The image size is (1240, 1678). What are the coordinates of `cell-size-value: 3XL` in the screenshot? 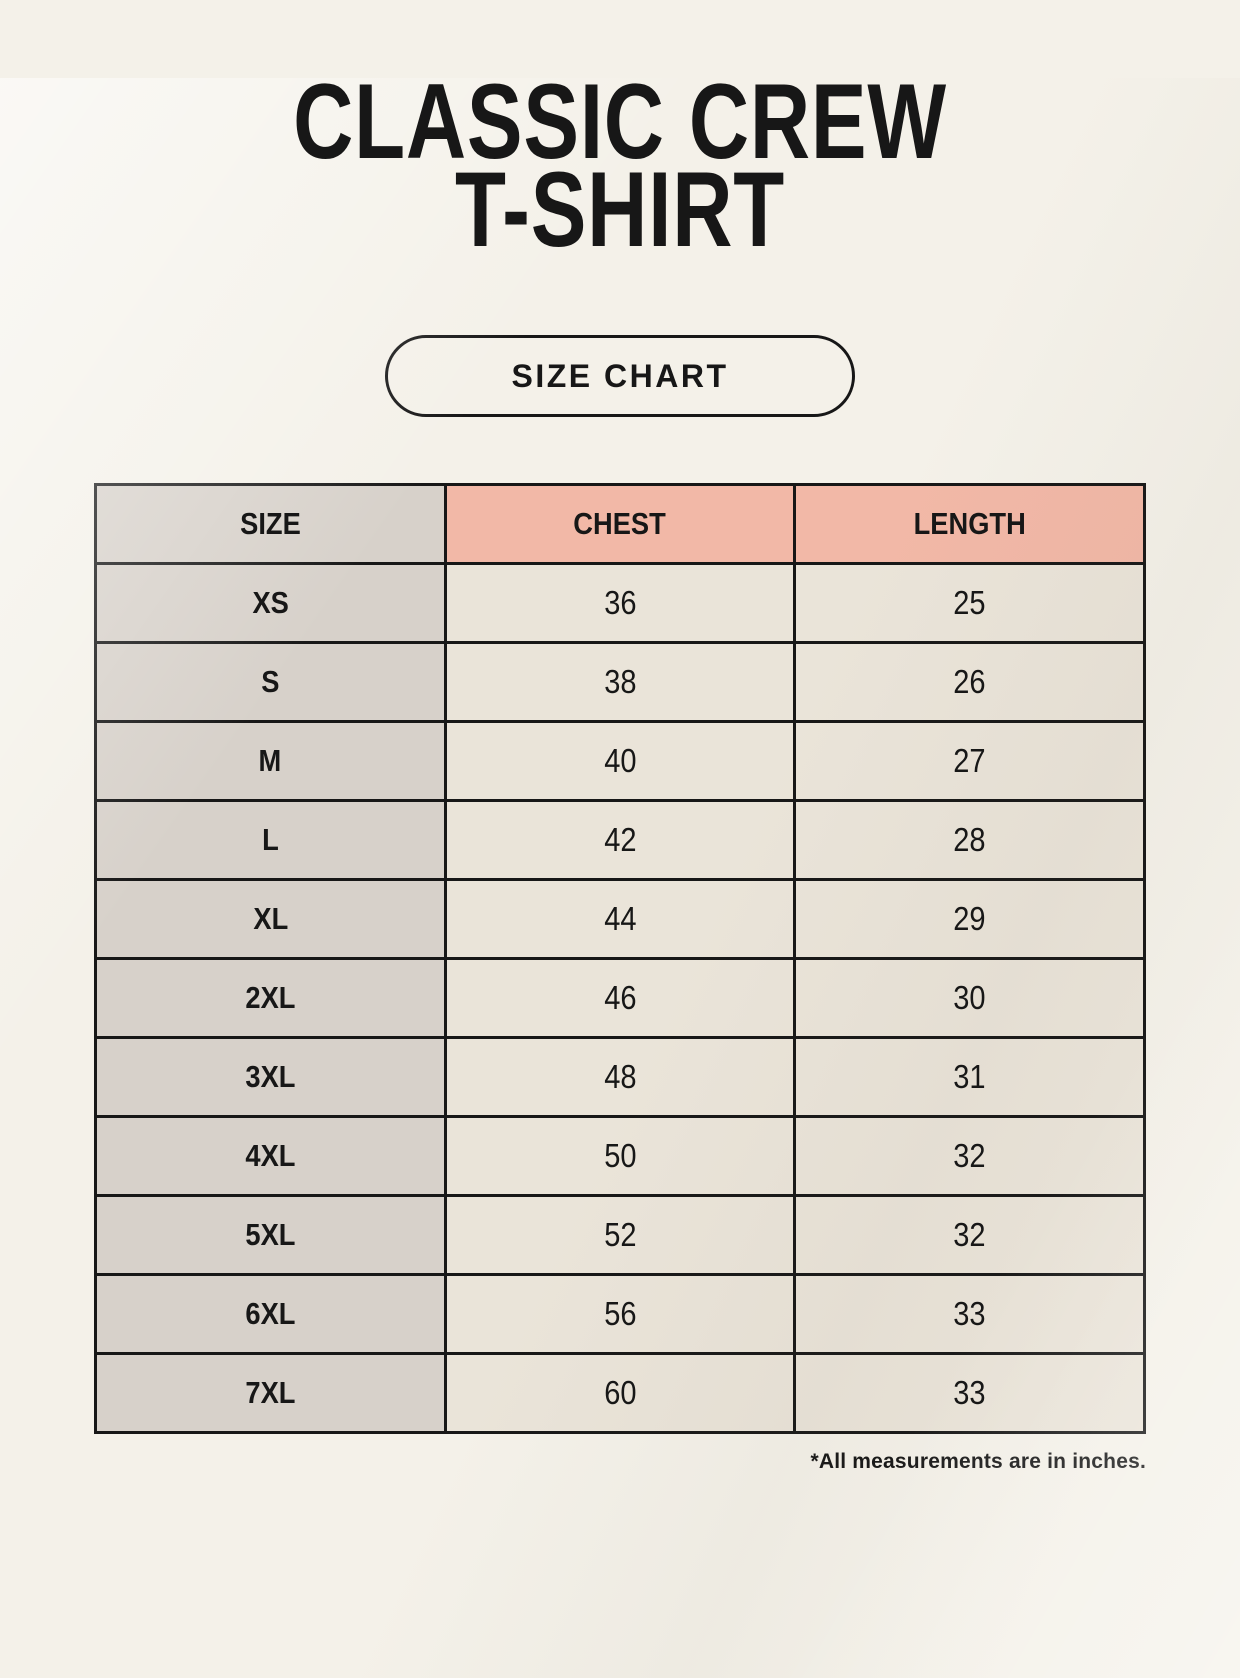 It's located at (270, 1077).